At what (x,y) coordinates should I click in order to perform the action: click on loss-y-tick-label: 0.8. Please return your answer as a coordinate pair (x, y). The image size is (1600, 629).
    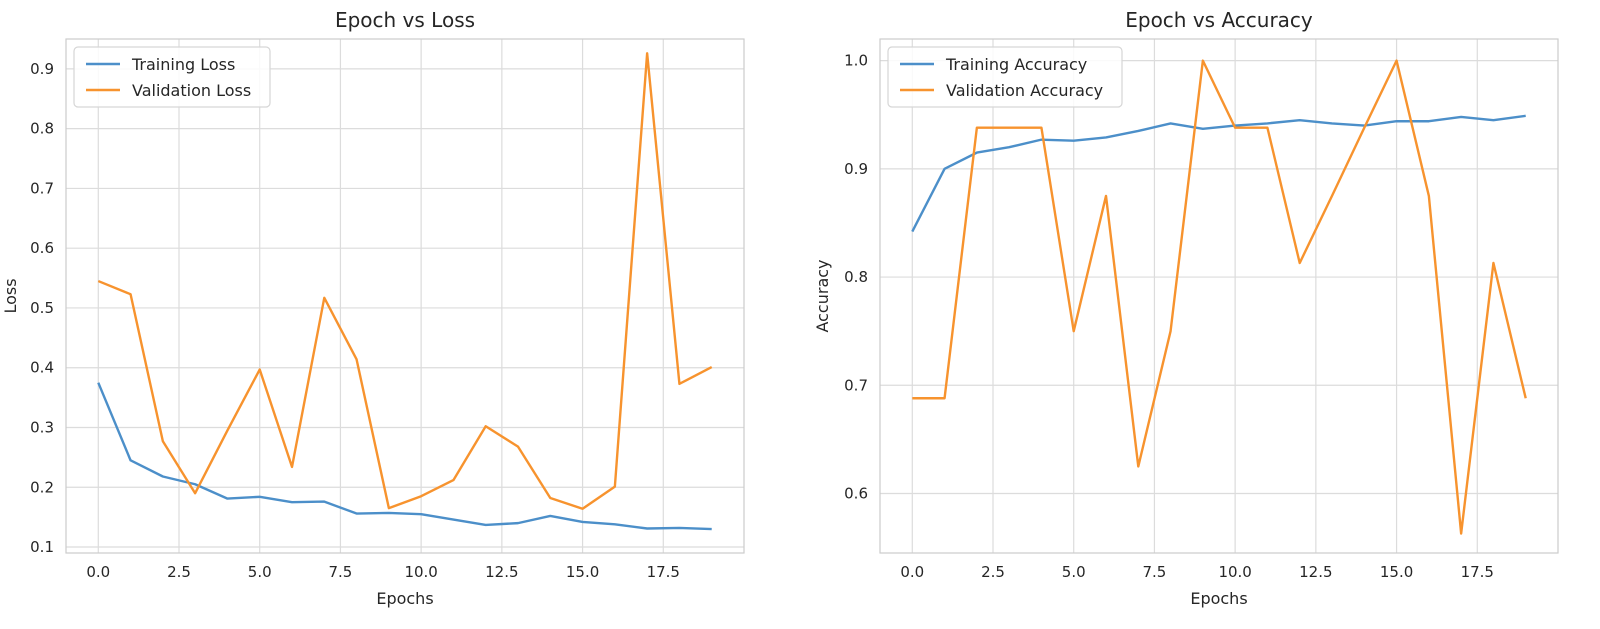
    Looking at the image, I should click on (42, 129).